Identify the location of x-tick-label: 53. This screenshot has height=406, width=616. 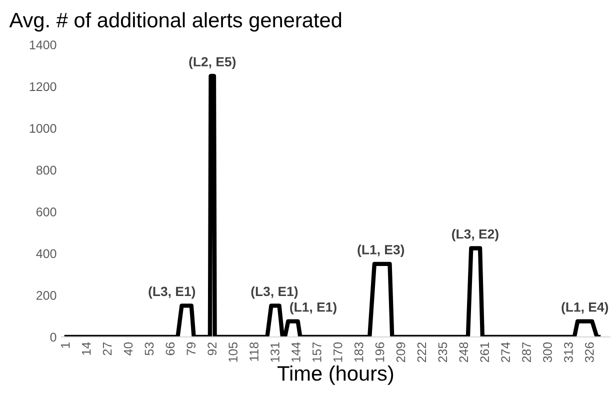
(149, 349).